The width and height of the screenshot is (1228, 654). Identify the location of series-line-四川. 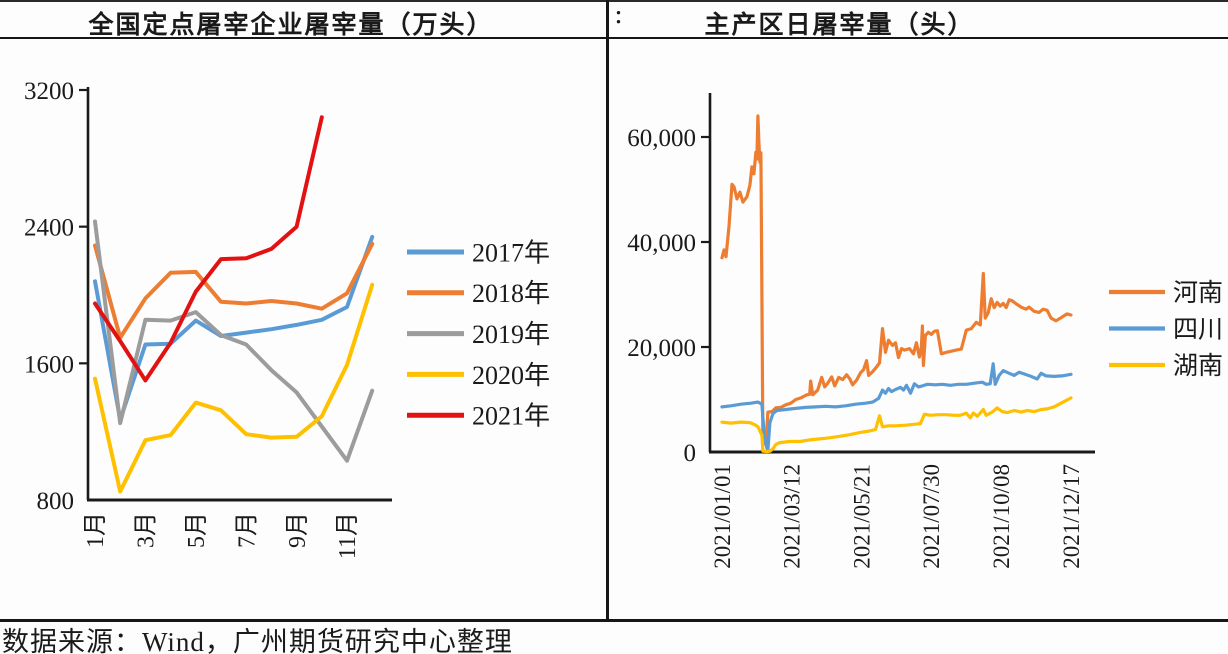
(896, 407).